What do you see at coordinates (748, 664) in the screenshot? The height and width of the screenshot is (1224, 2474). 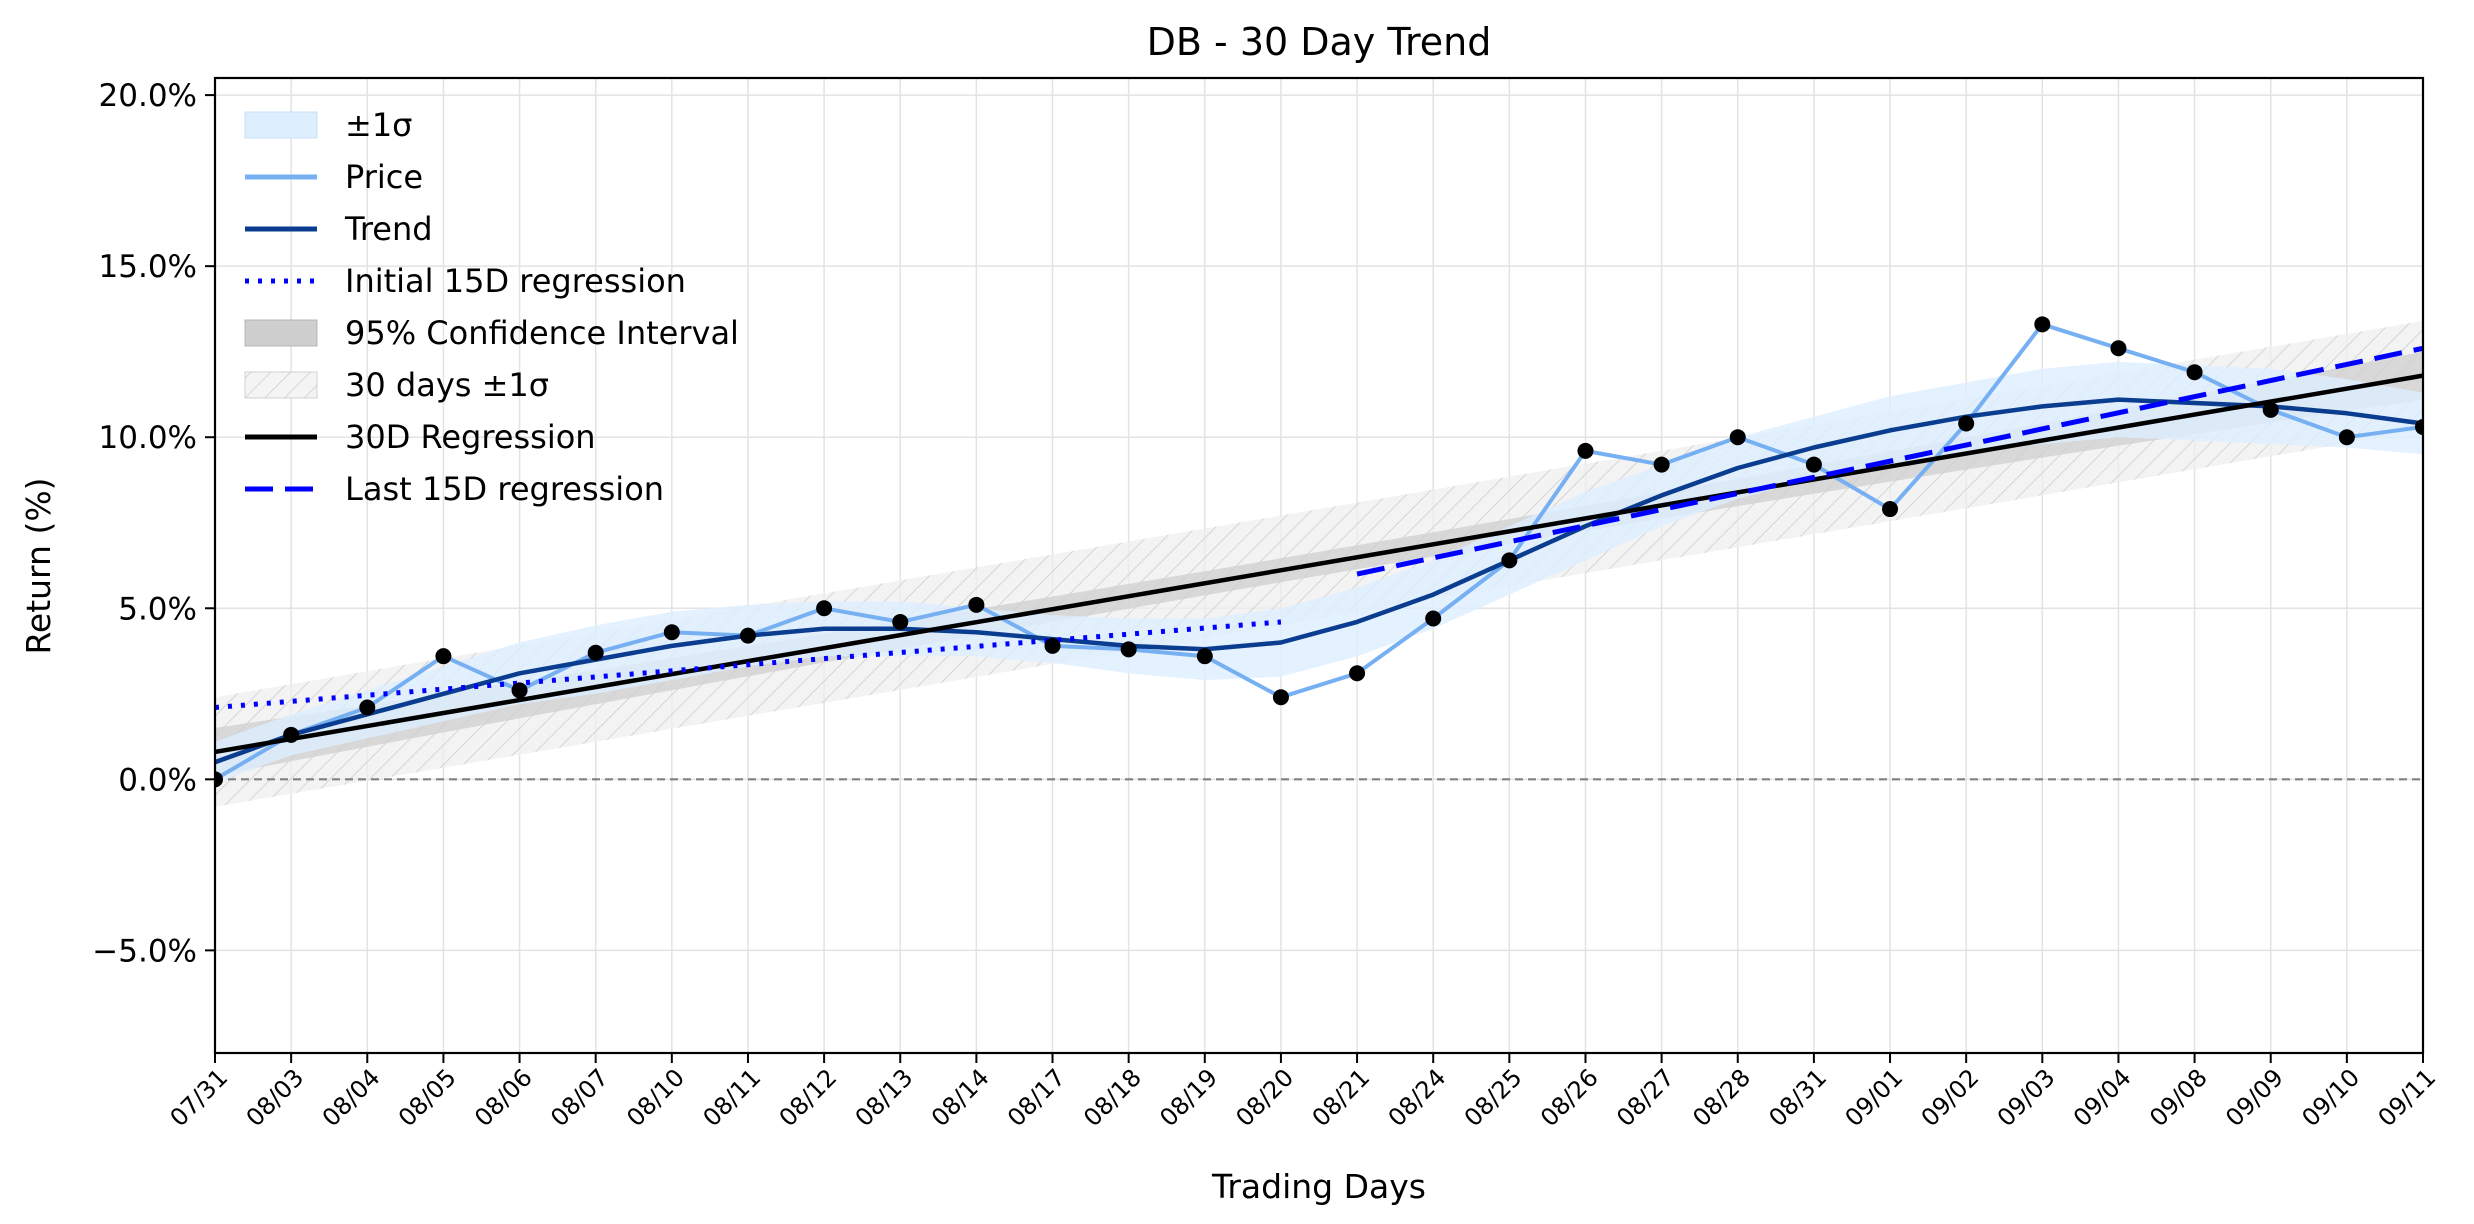 I see `regression-initial-15d-line` at bounding box center [748, 664].